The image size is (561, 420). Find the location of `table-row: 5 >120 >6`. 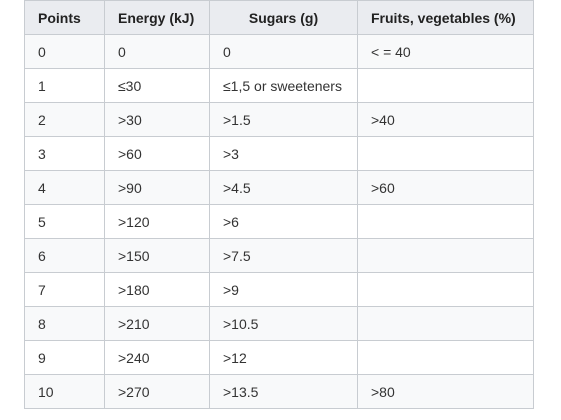

table-row: 5 >120 >6 is located at coordinates (279, 221).